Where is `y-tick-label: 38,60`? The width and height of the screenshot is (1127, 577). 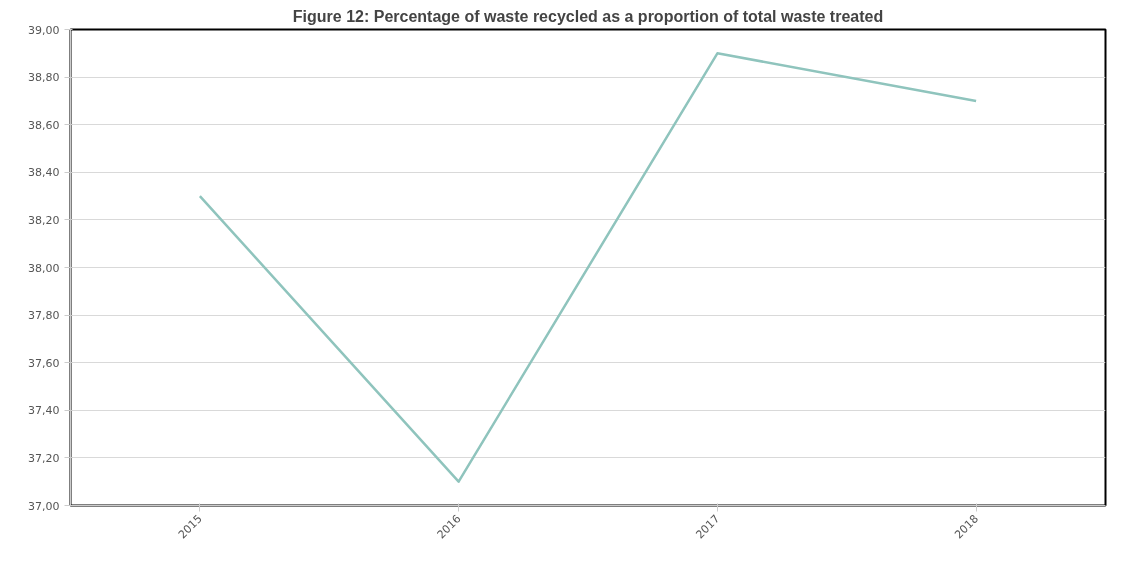
y-tick-label: 38,60 is located at coordinates (44, 125).